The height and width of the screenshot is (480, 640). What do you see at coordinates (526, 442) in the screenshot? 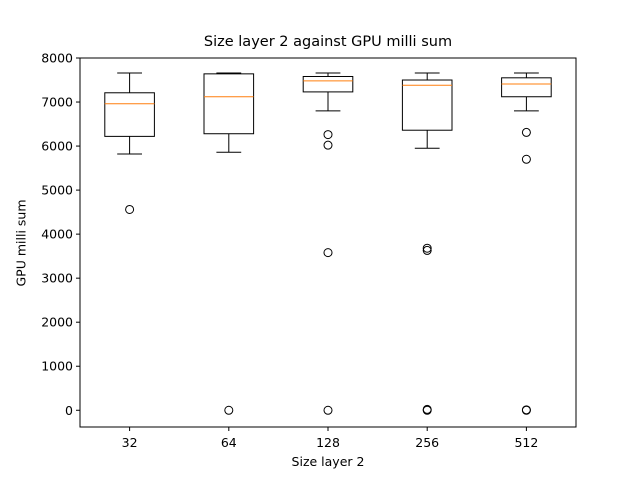
I see `x-tick-label: 512` at bounding box center [526, 442].